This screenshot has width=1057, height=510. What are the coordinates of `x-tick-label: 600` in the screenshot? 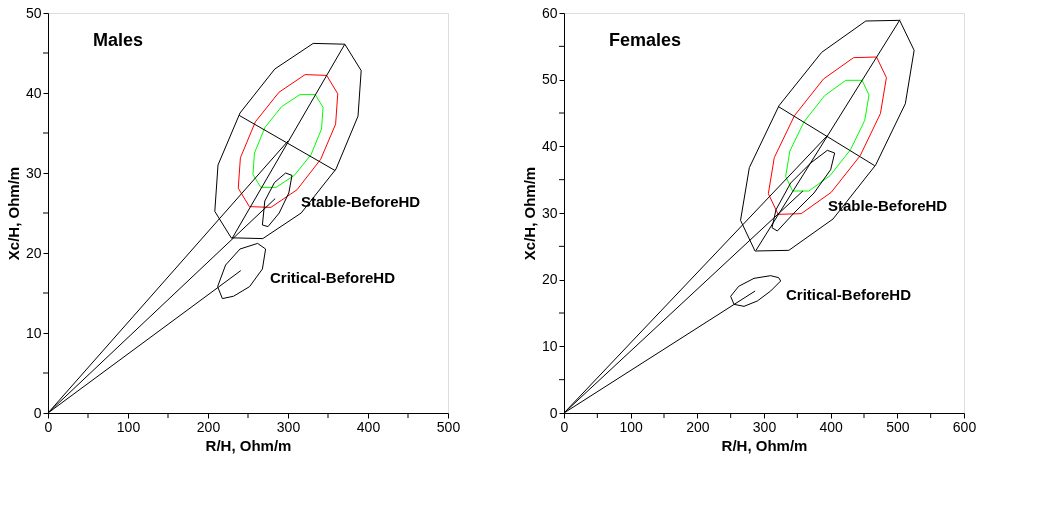 It's located at (964, 426).